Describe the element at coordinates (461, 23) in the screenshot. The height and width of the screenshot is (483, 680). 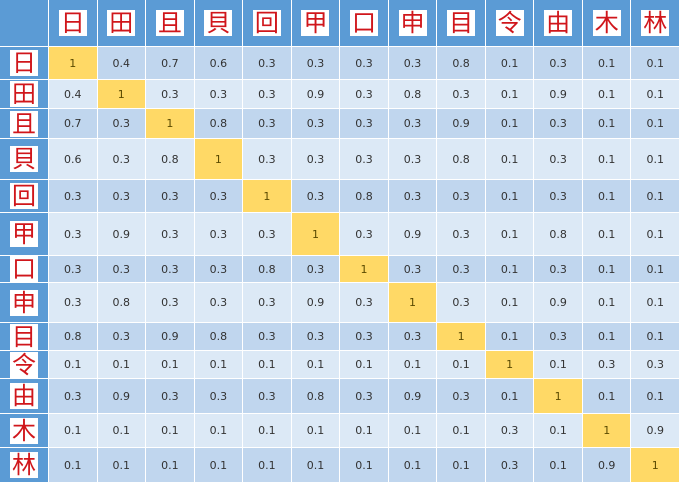
I see `column-header-glyph: 目` at that location.